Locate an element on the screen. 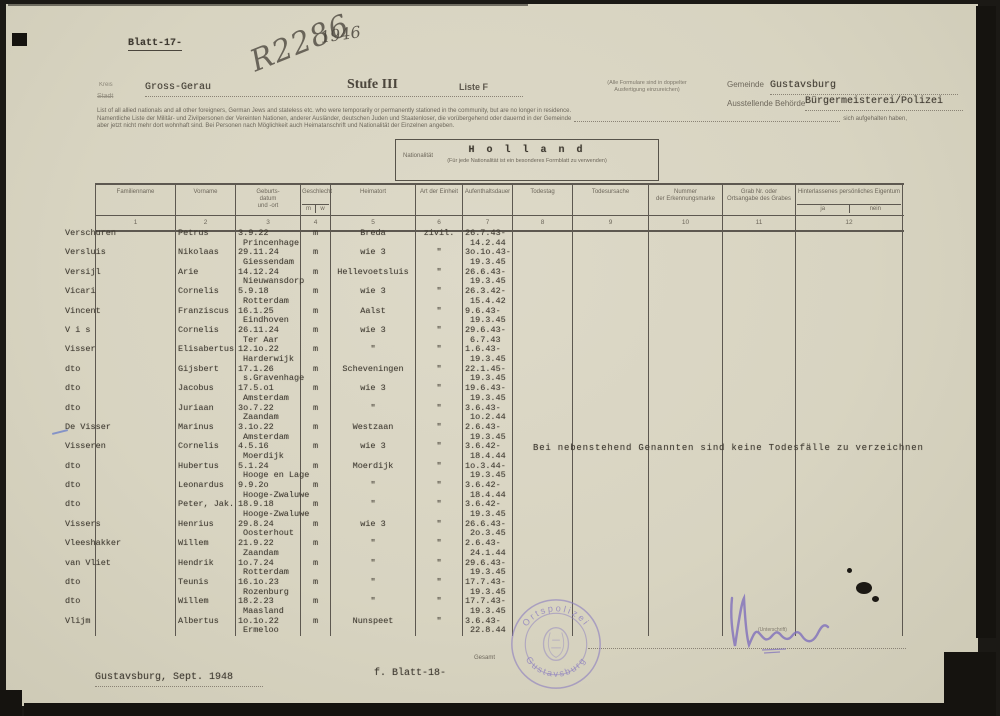  col-heimatort: Heimatort is located at coordinates (372, 192).